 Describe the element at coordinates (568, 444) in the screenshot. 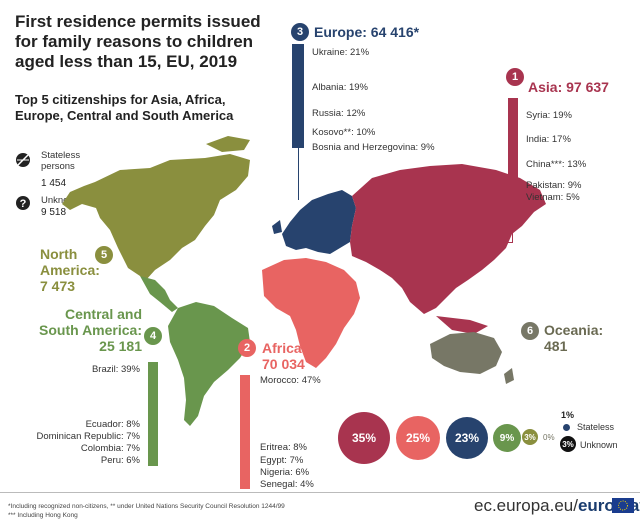

I see `unknown-pct-bubble: 3%` at that location.